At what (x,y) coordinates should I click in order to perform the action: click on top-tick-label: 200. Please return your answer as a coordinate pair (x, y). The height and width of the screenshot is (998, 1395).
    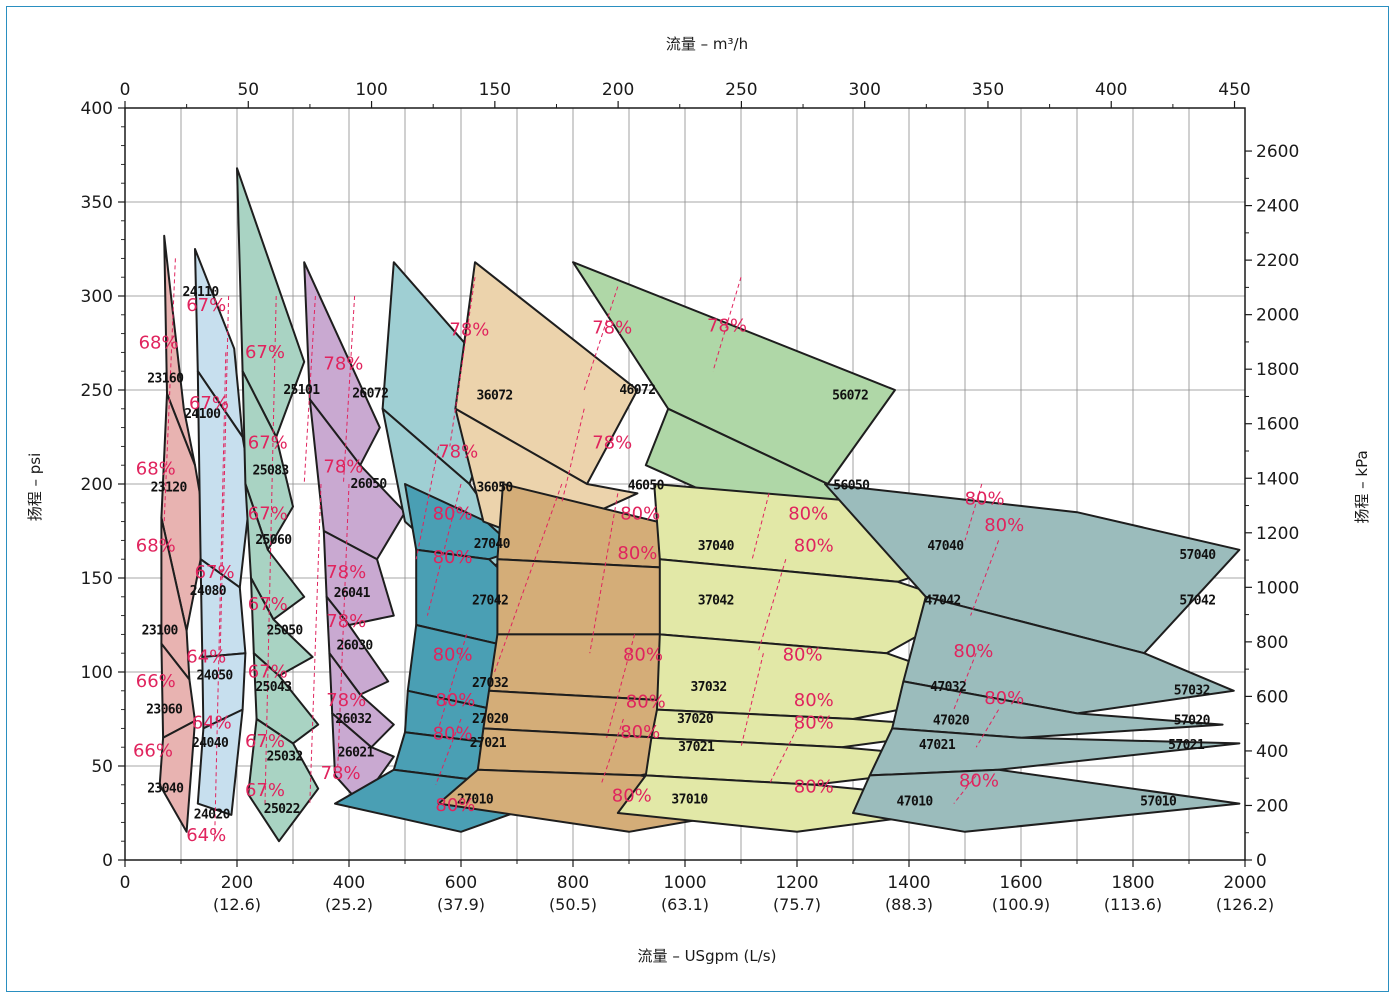
    Looking at the image, I should click on (618, 90).